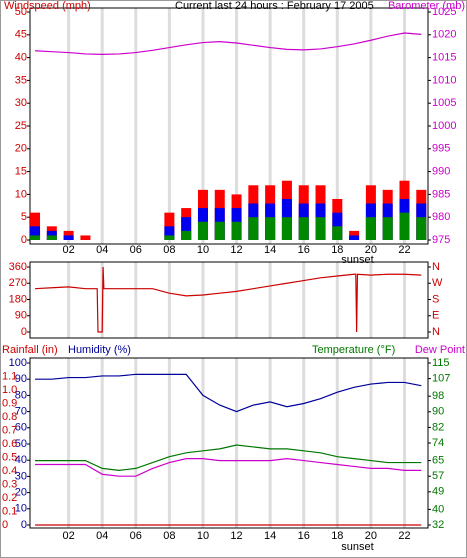 This screenshot has width=467, height=558. What do you see at coordinates (21, 316) in the screenshot?
I see `yticks-label: 90` at bounding box center [21, 316].